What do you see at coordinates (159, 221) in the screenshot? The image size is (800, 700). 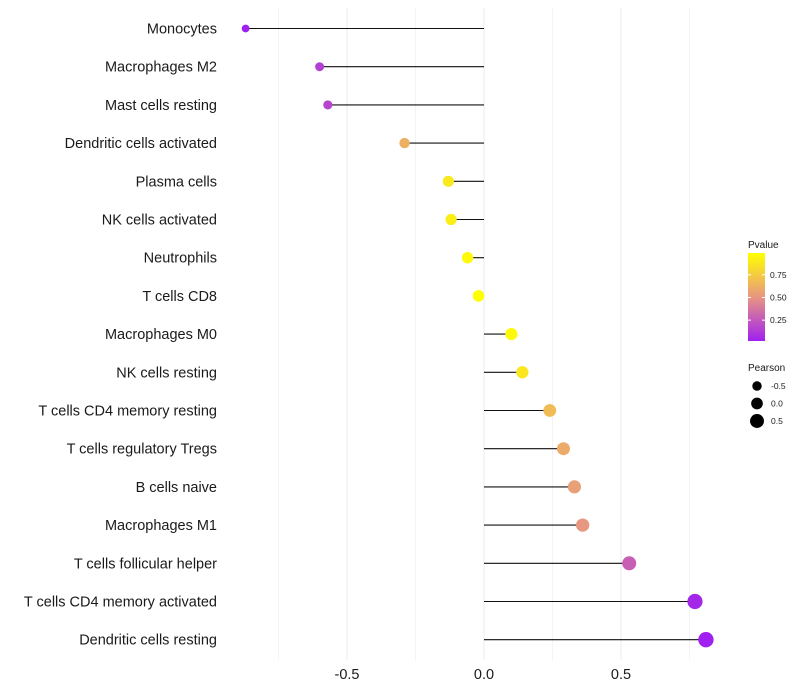 I see `category-label: NK cells activated` at bounding box center [159, 221].